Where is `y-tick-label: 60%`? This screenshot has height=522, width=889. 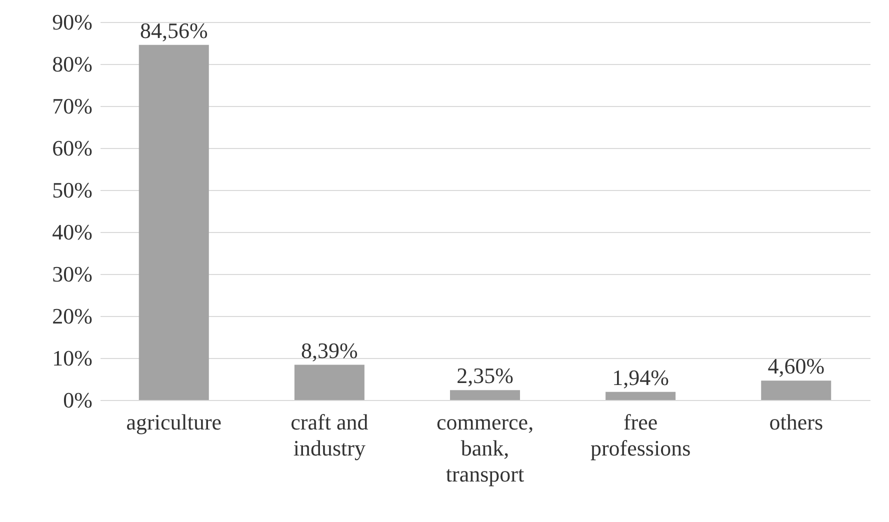
y-tick-label: 60% is located at coordinates (72, 148).